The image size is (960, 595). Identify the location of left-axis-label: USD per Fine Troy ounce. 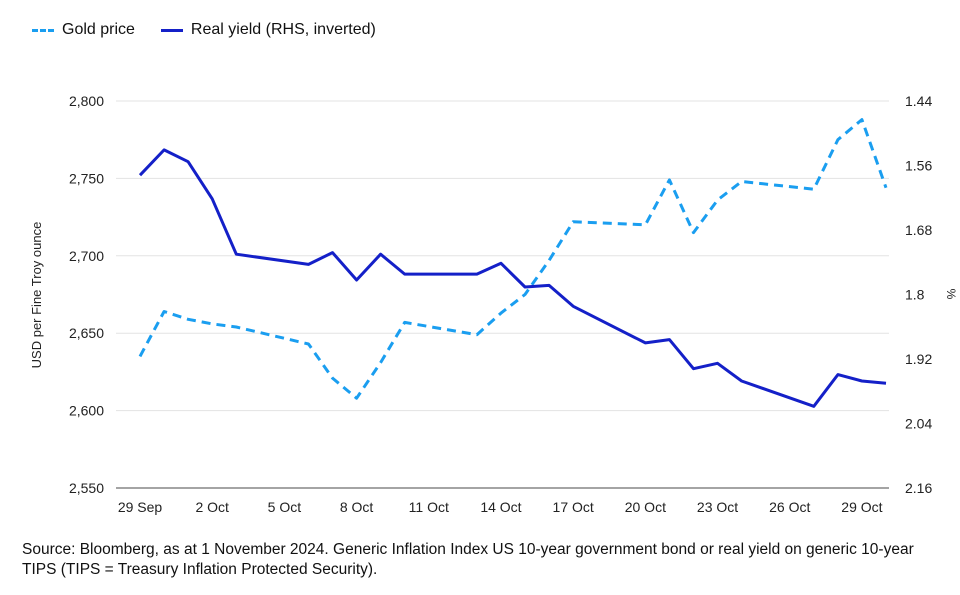
(36, 295).